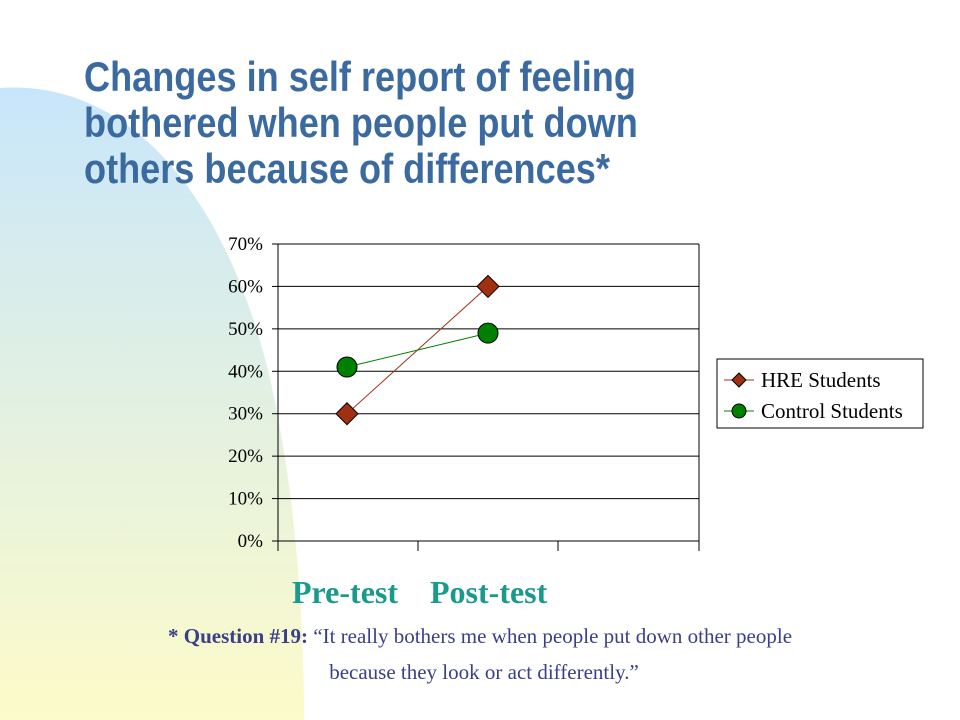  Describe the element at coordinates (245, 456) in the screenshot. I see `y-tick-label: 20%` at that location.